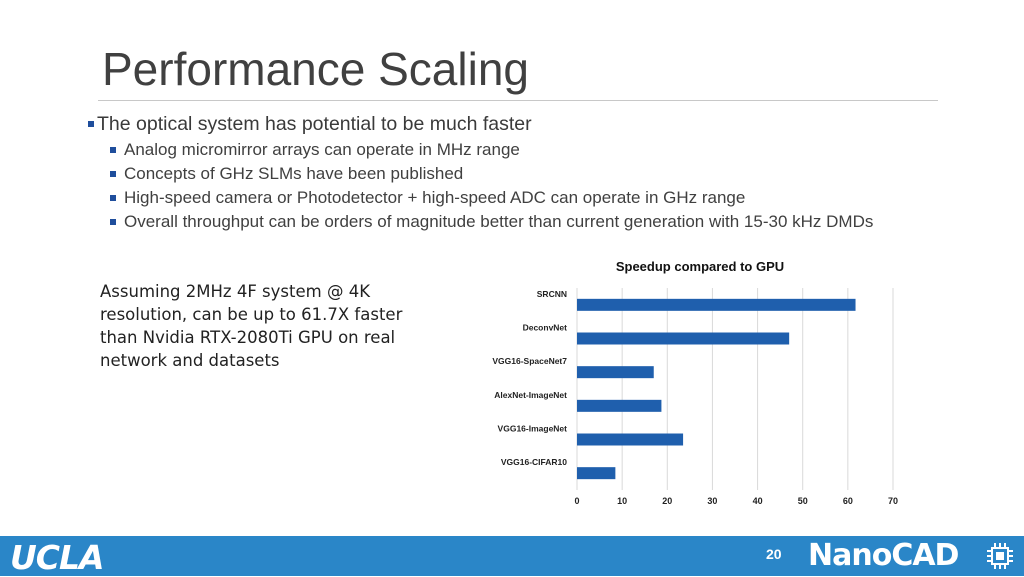 The image size is (1024, 577). I want to click on nanocad-logo: NanoCAD, so click(883, 555).